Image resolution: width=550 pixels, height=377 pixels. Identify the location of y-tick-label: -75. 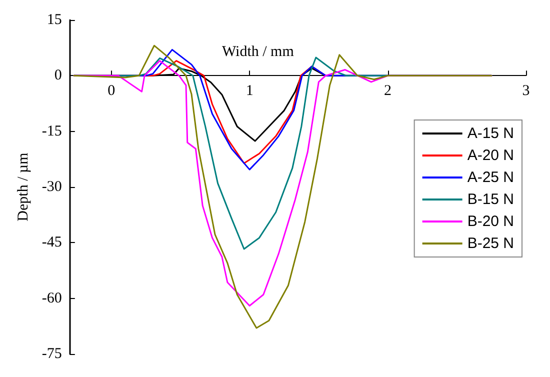
(52, 354).